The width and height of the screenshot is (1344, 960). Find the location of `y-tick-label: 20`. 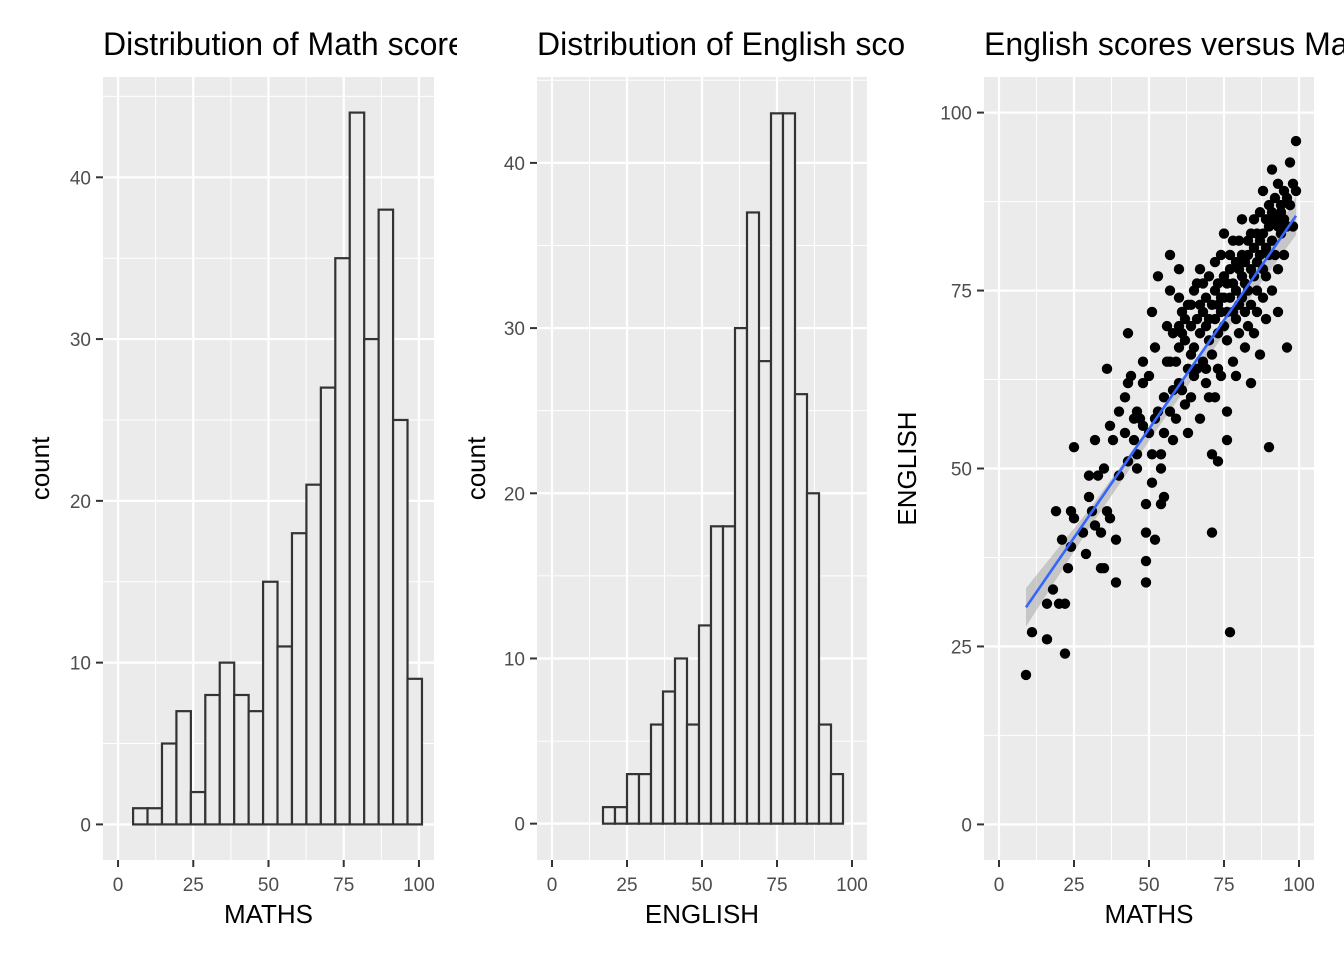

y-tick-label: 20 is located at coordinates (514, 494).